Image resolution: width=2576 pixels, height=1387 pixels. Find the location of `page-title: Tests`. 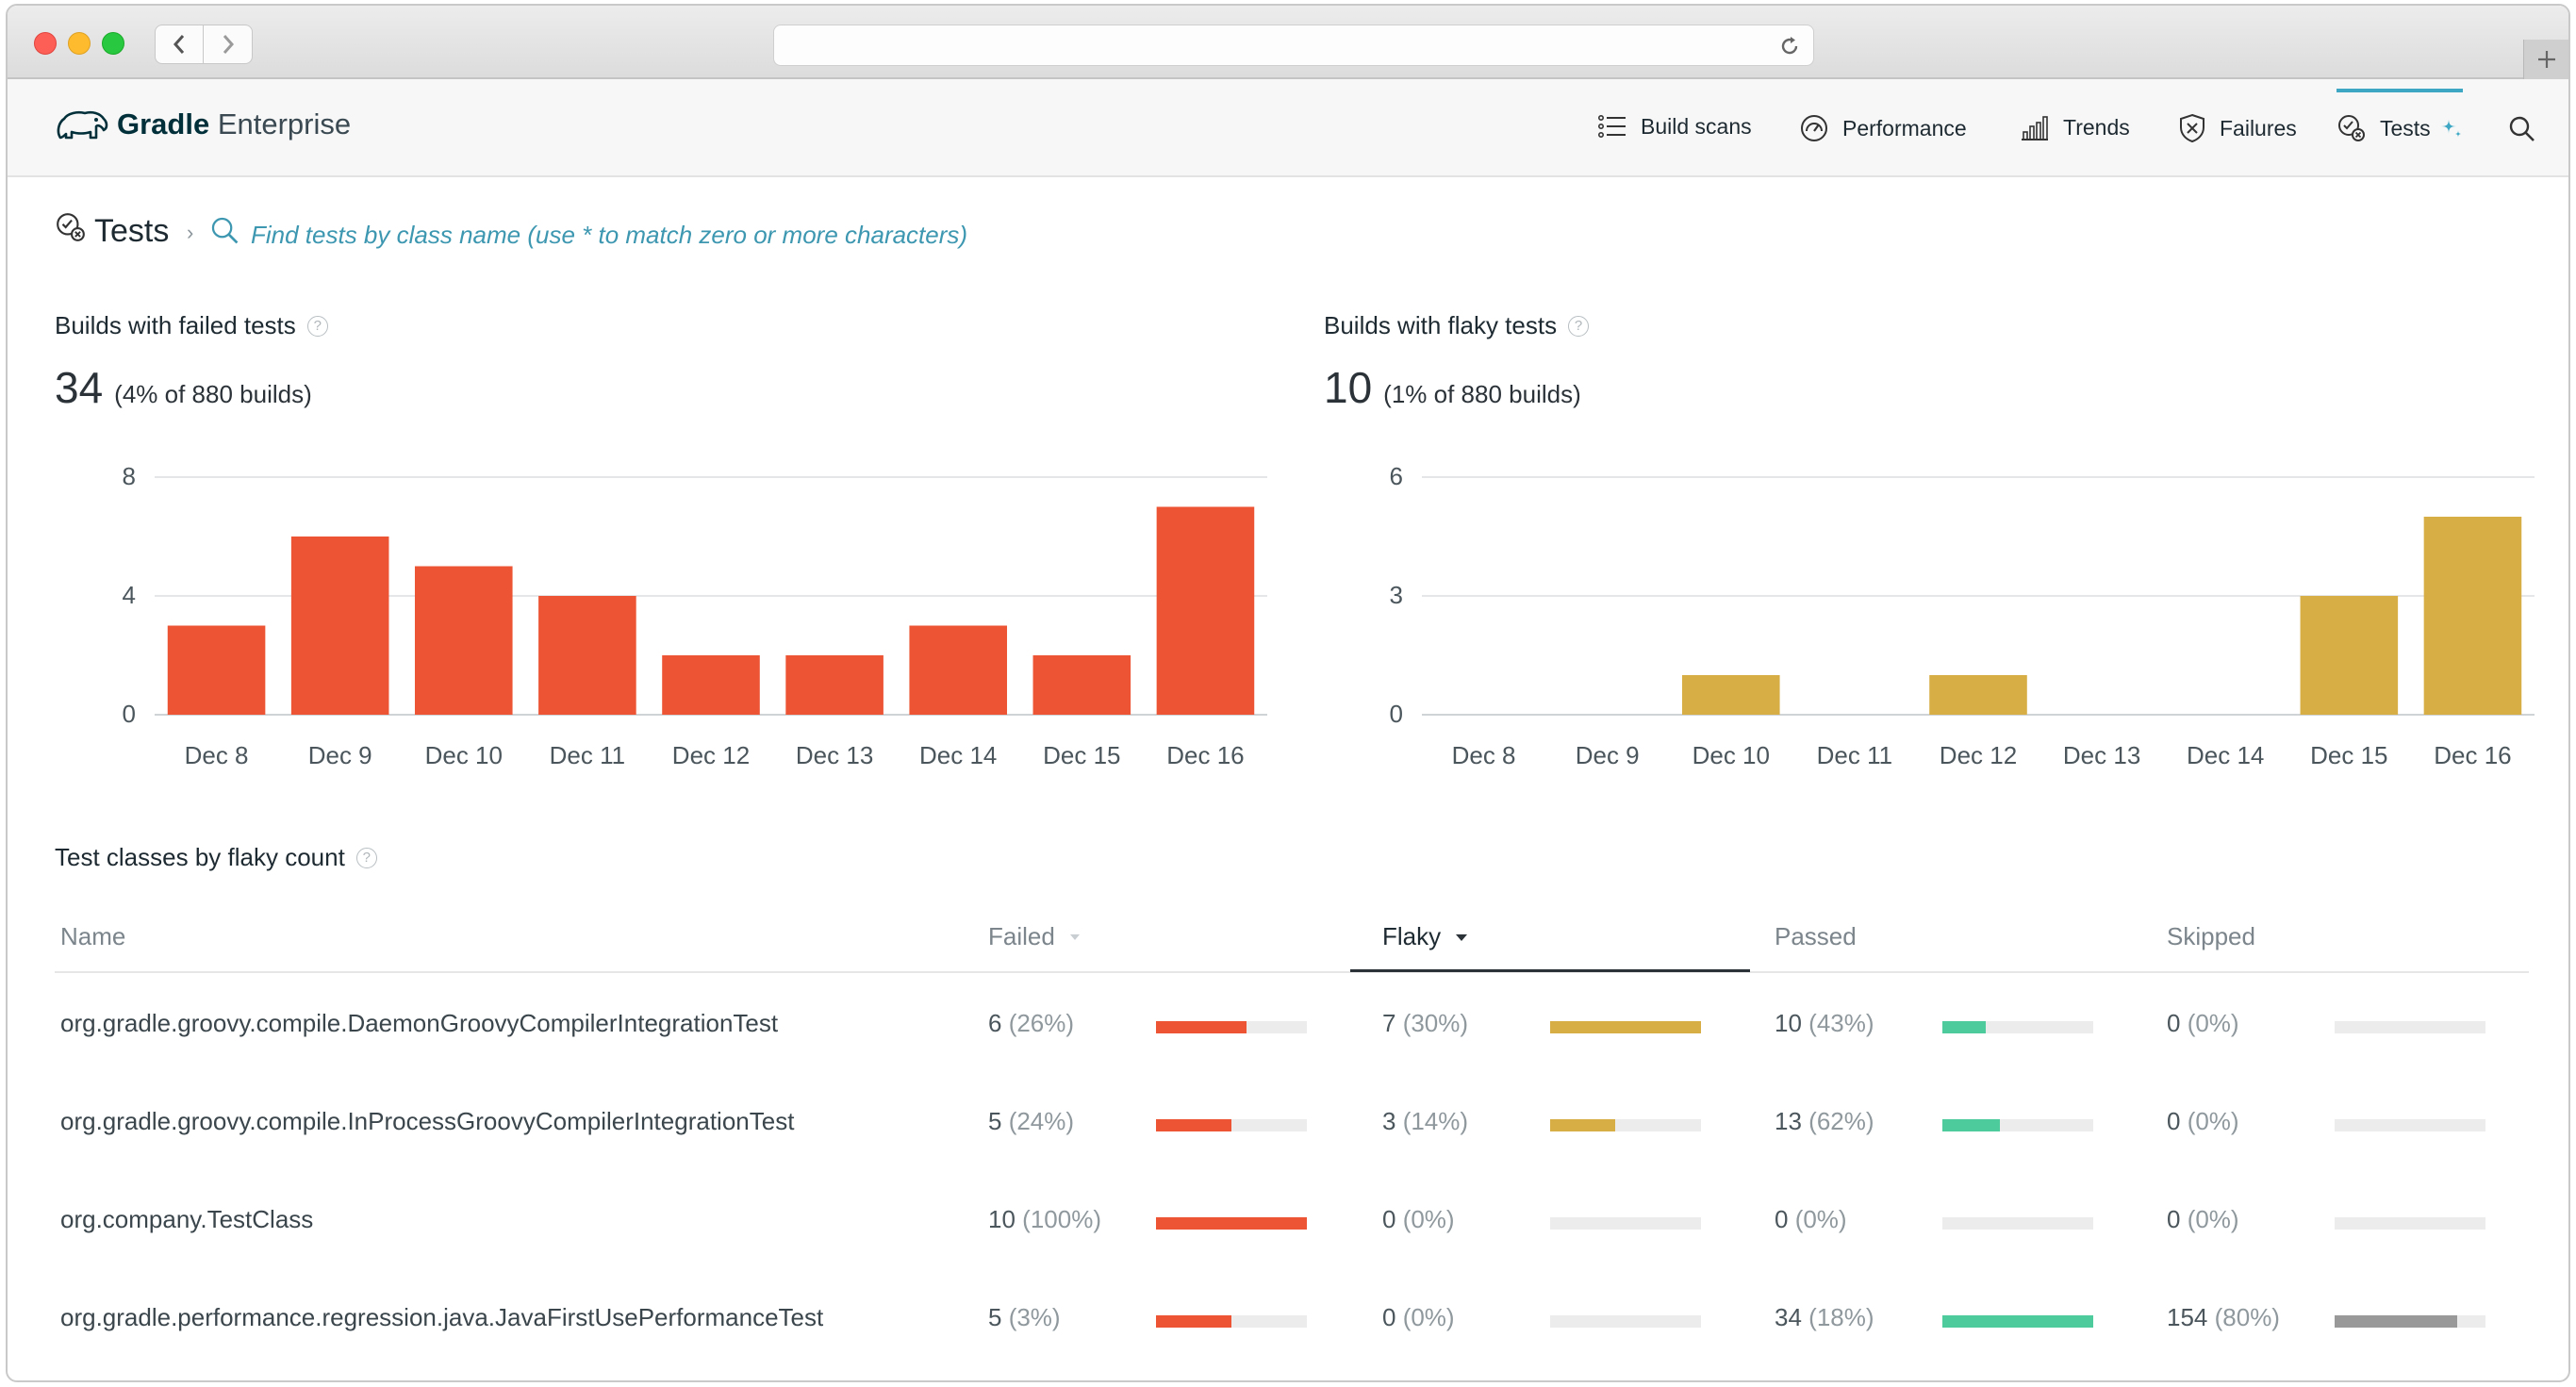

page-title: Tests is located at coordinates (132, 231).